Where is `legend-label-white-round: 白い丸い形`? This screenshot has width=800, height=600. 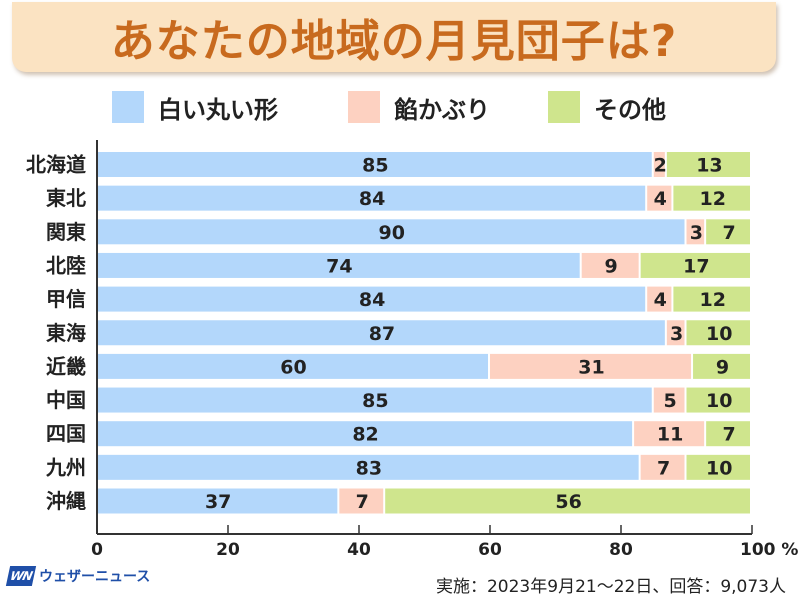
legend-label-white-round: 白い丸い形 is located at coordinates (218, 109).